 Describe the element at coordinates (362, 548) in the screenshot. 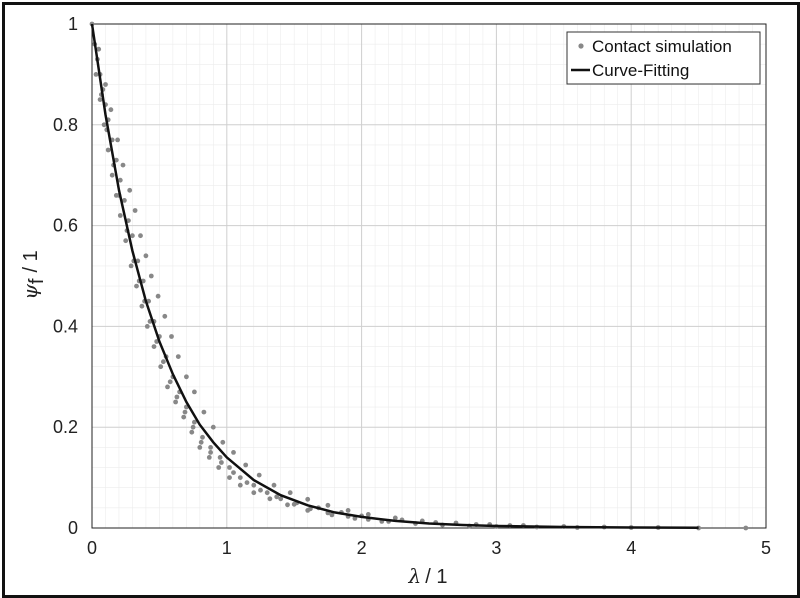

I see `x-tick-label: 2` at that location.